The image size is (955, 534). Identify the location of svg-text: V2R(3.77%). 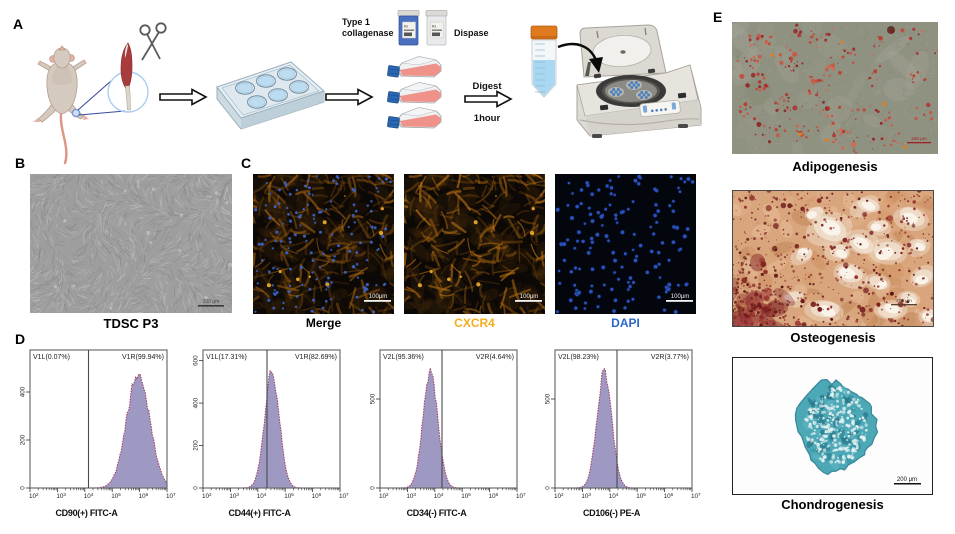
(670, 357).